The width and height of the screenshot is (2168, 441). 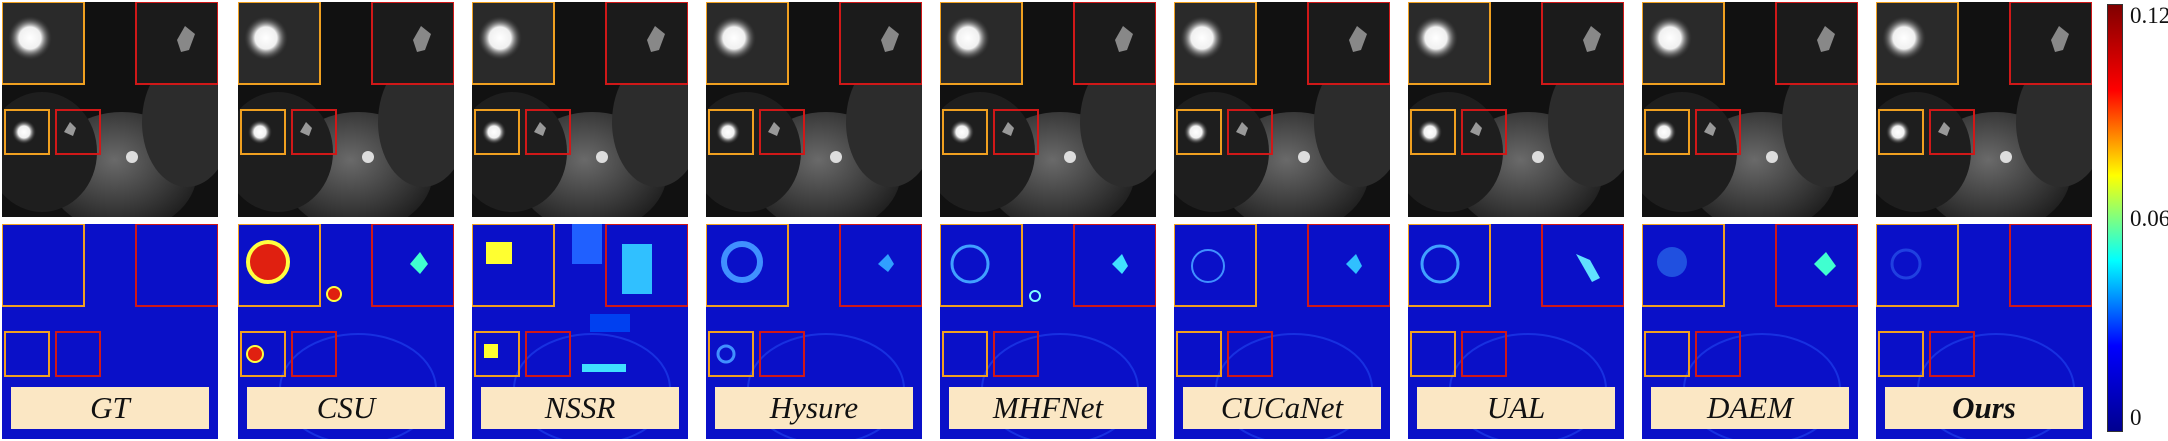 What do you see at coordinates (580, 408) in the screenshot?
I see `method-label: NSSR` at bounding box center [580, 408].